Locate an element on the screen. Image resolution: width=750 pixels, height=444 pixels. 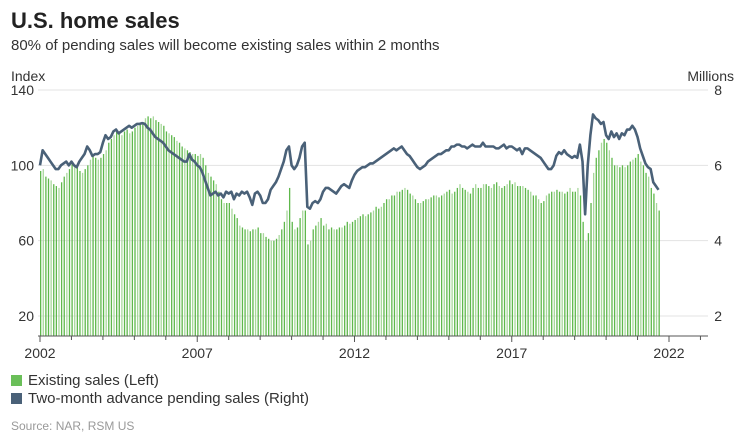
legend-item-existing-sales: Existing sales (Left) is located at coordinates (85, 380).